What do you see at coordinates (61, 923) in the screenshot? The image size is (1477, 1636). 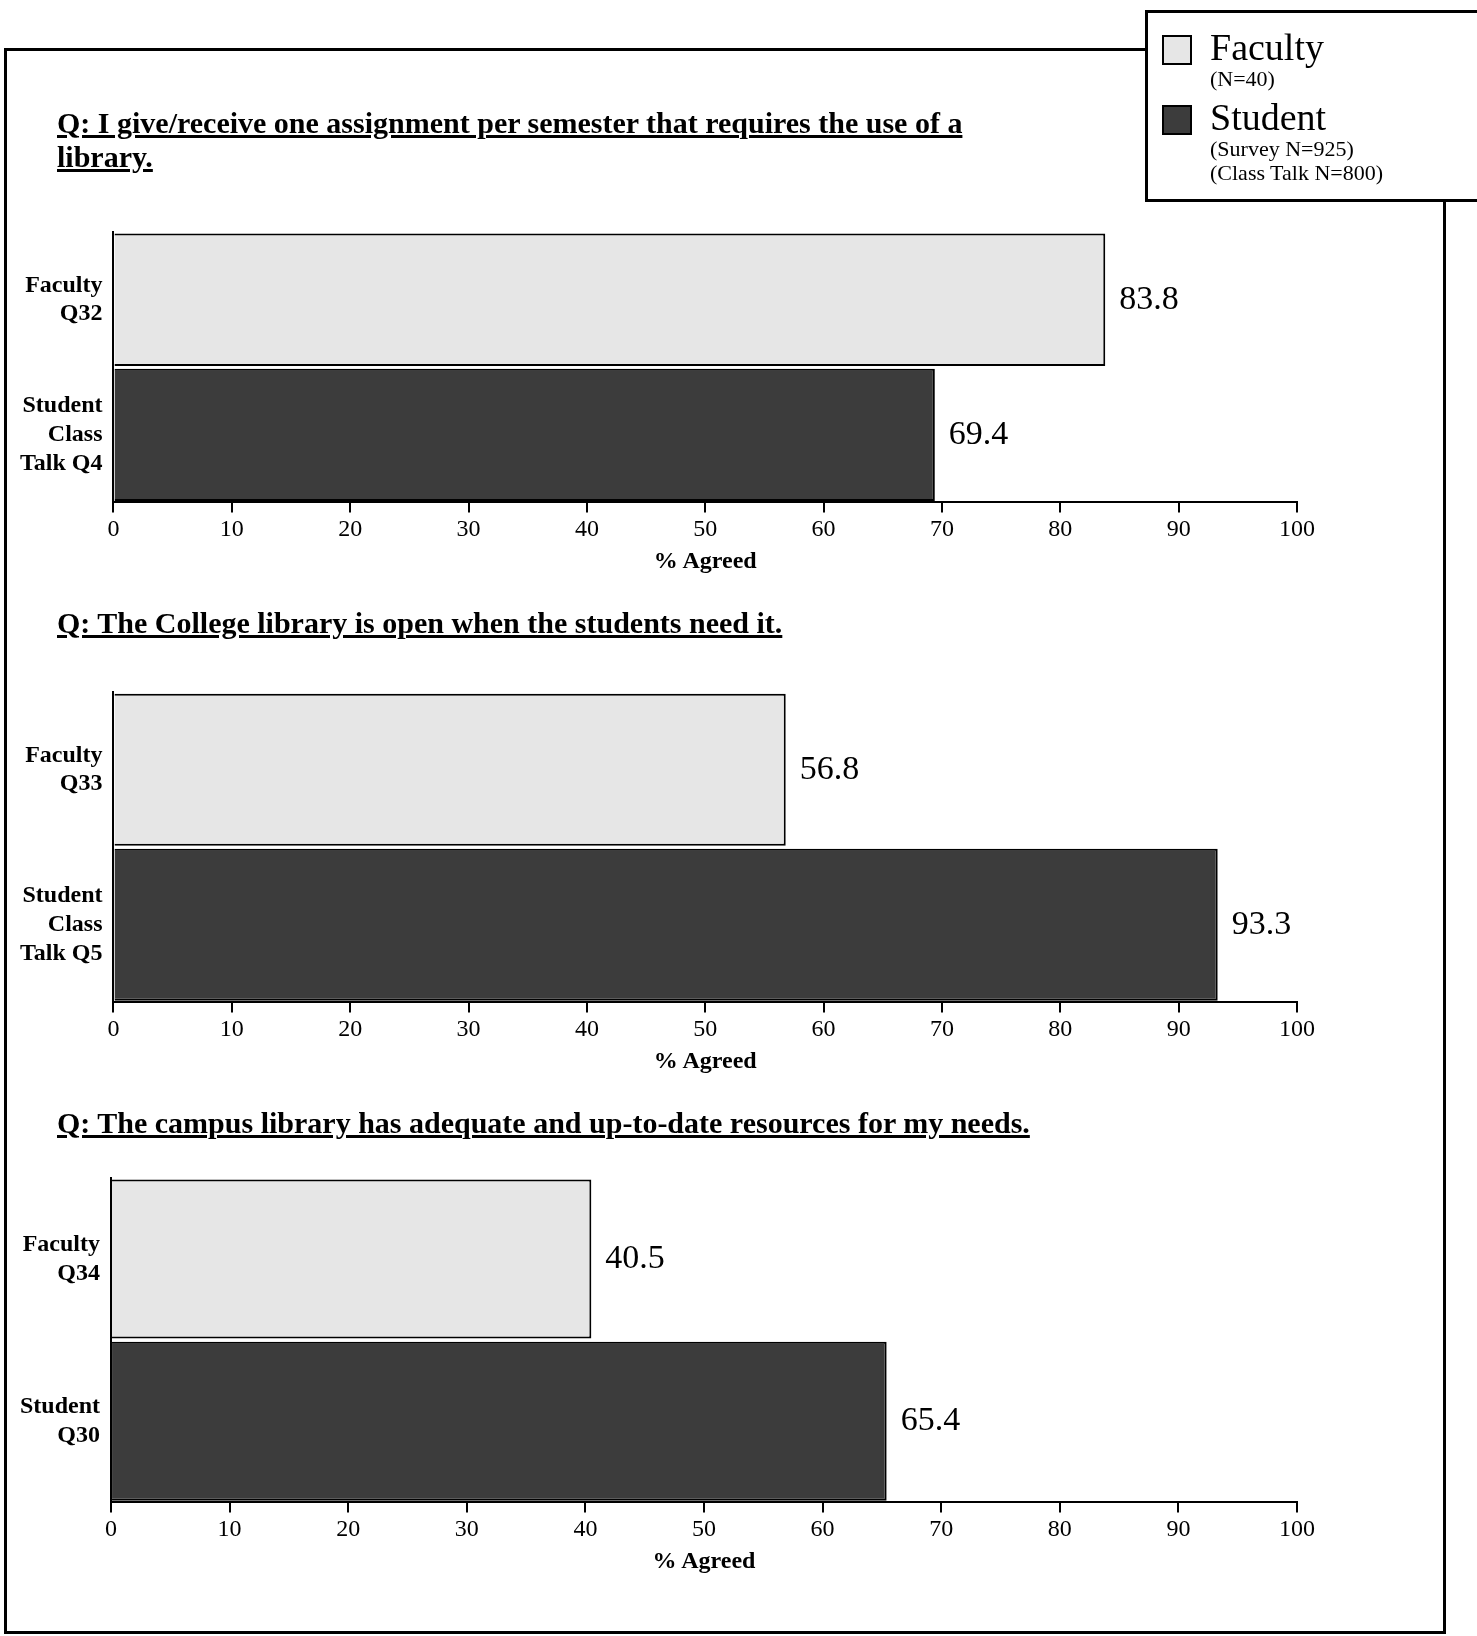 I see `y-tick-label: Student Class Talk Q5` at bounding box center [61, 923].